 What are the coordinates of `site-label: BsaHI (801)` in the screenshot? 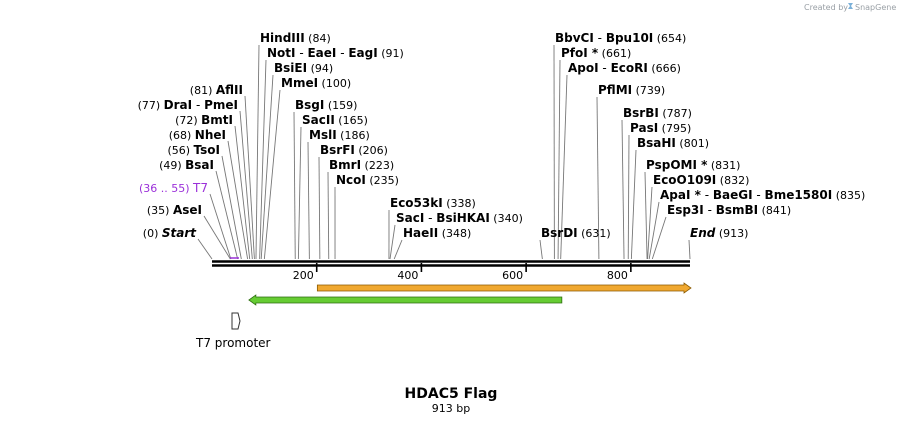 It's located at (673, 143).